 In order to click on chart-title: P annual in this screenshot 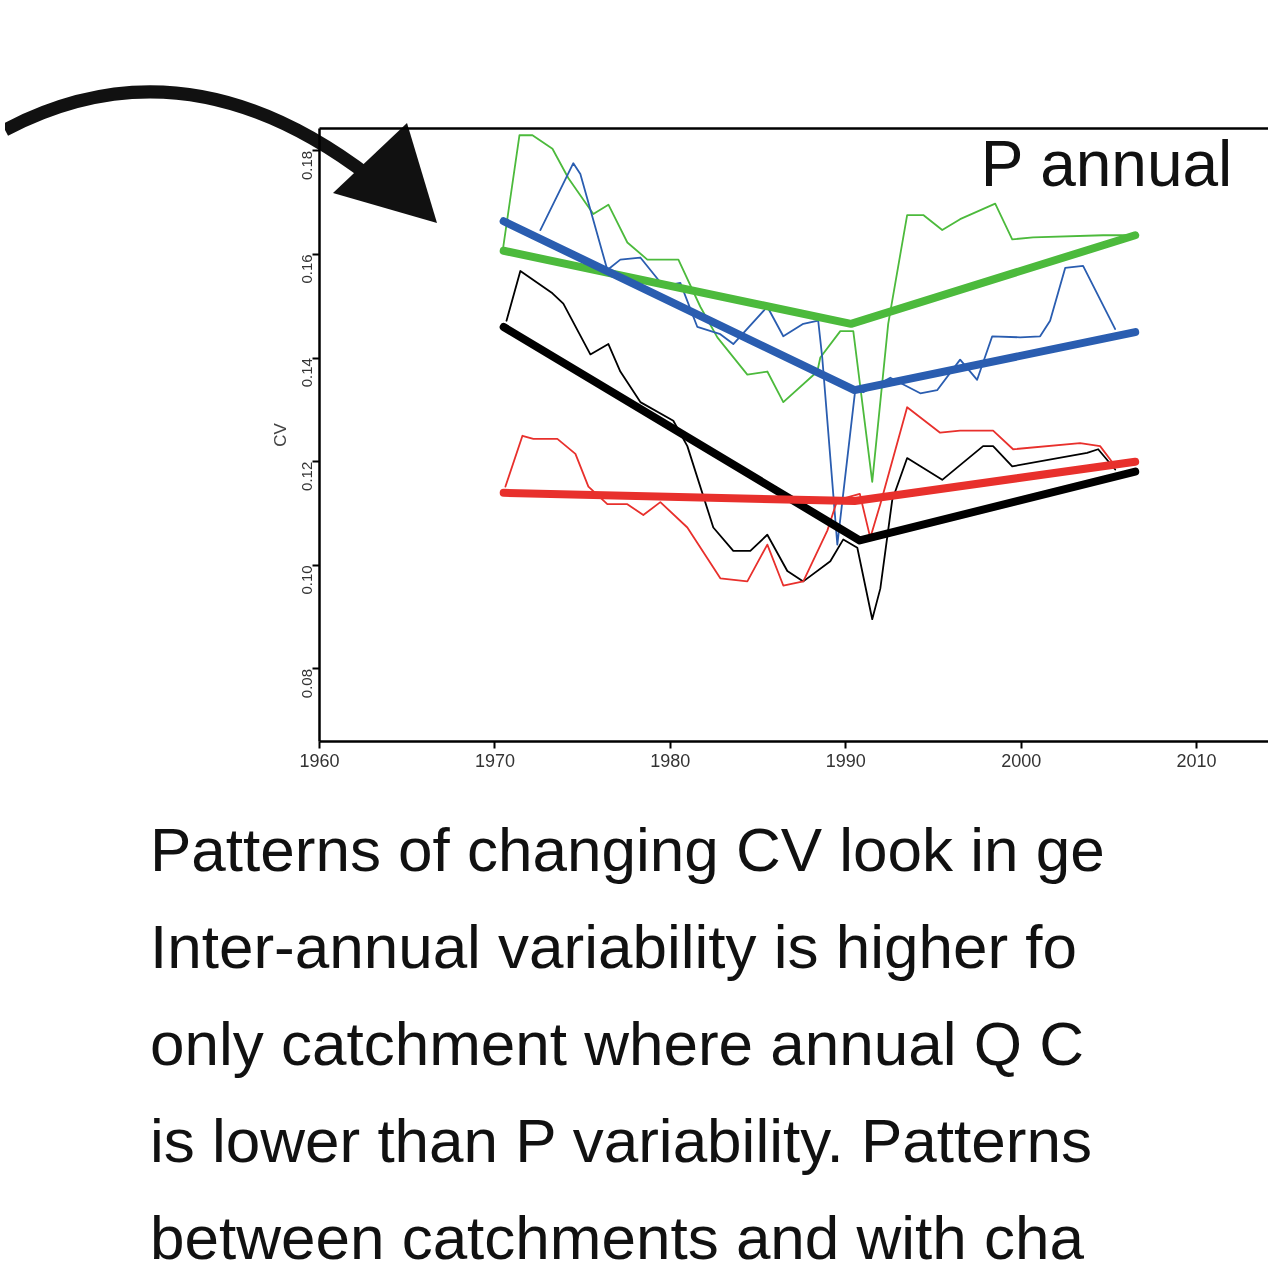, I will do `click(1106, 164)`.